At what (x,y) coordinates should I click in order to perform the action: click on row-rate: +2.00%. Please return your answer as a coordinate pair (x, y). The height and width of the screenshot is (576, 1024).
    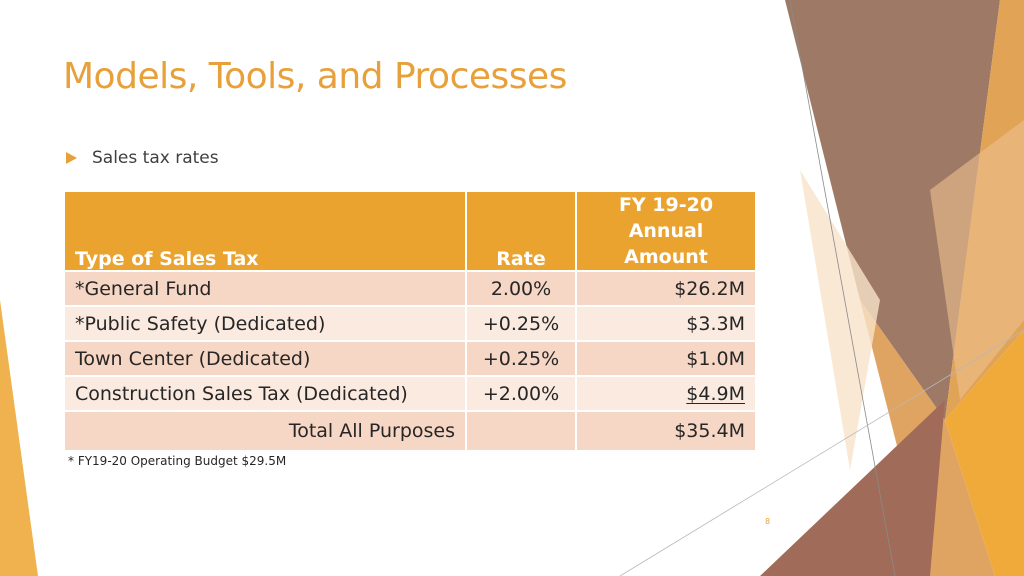
    Looking at the image, I should click on (521, 393).